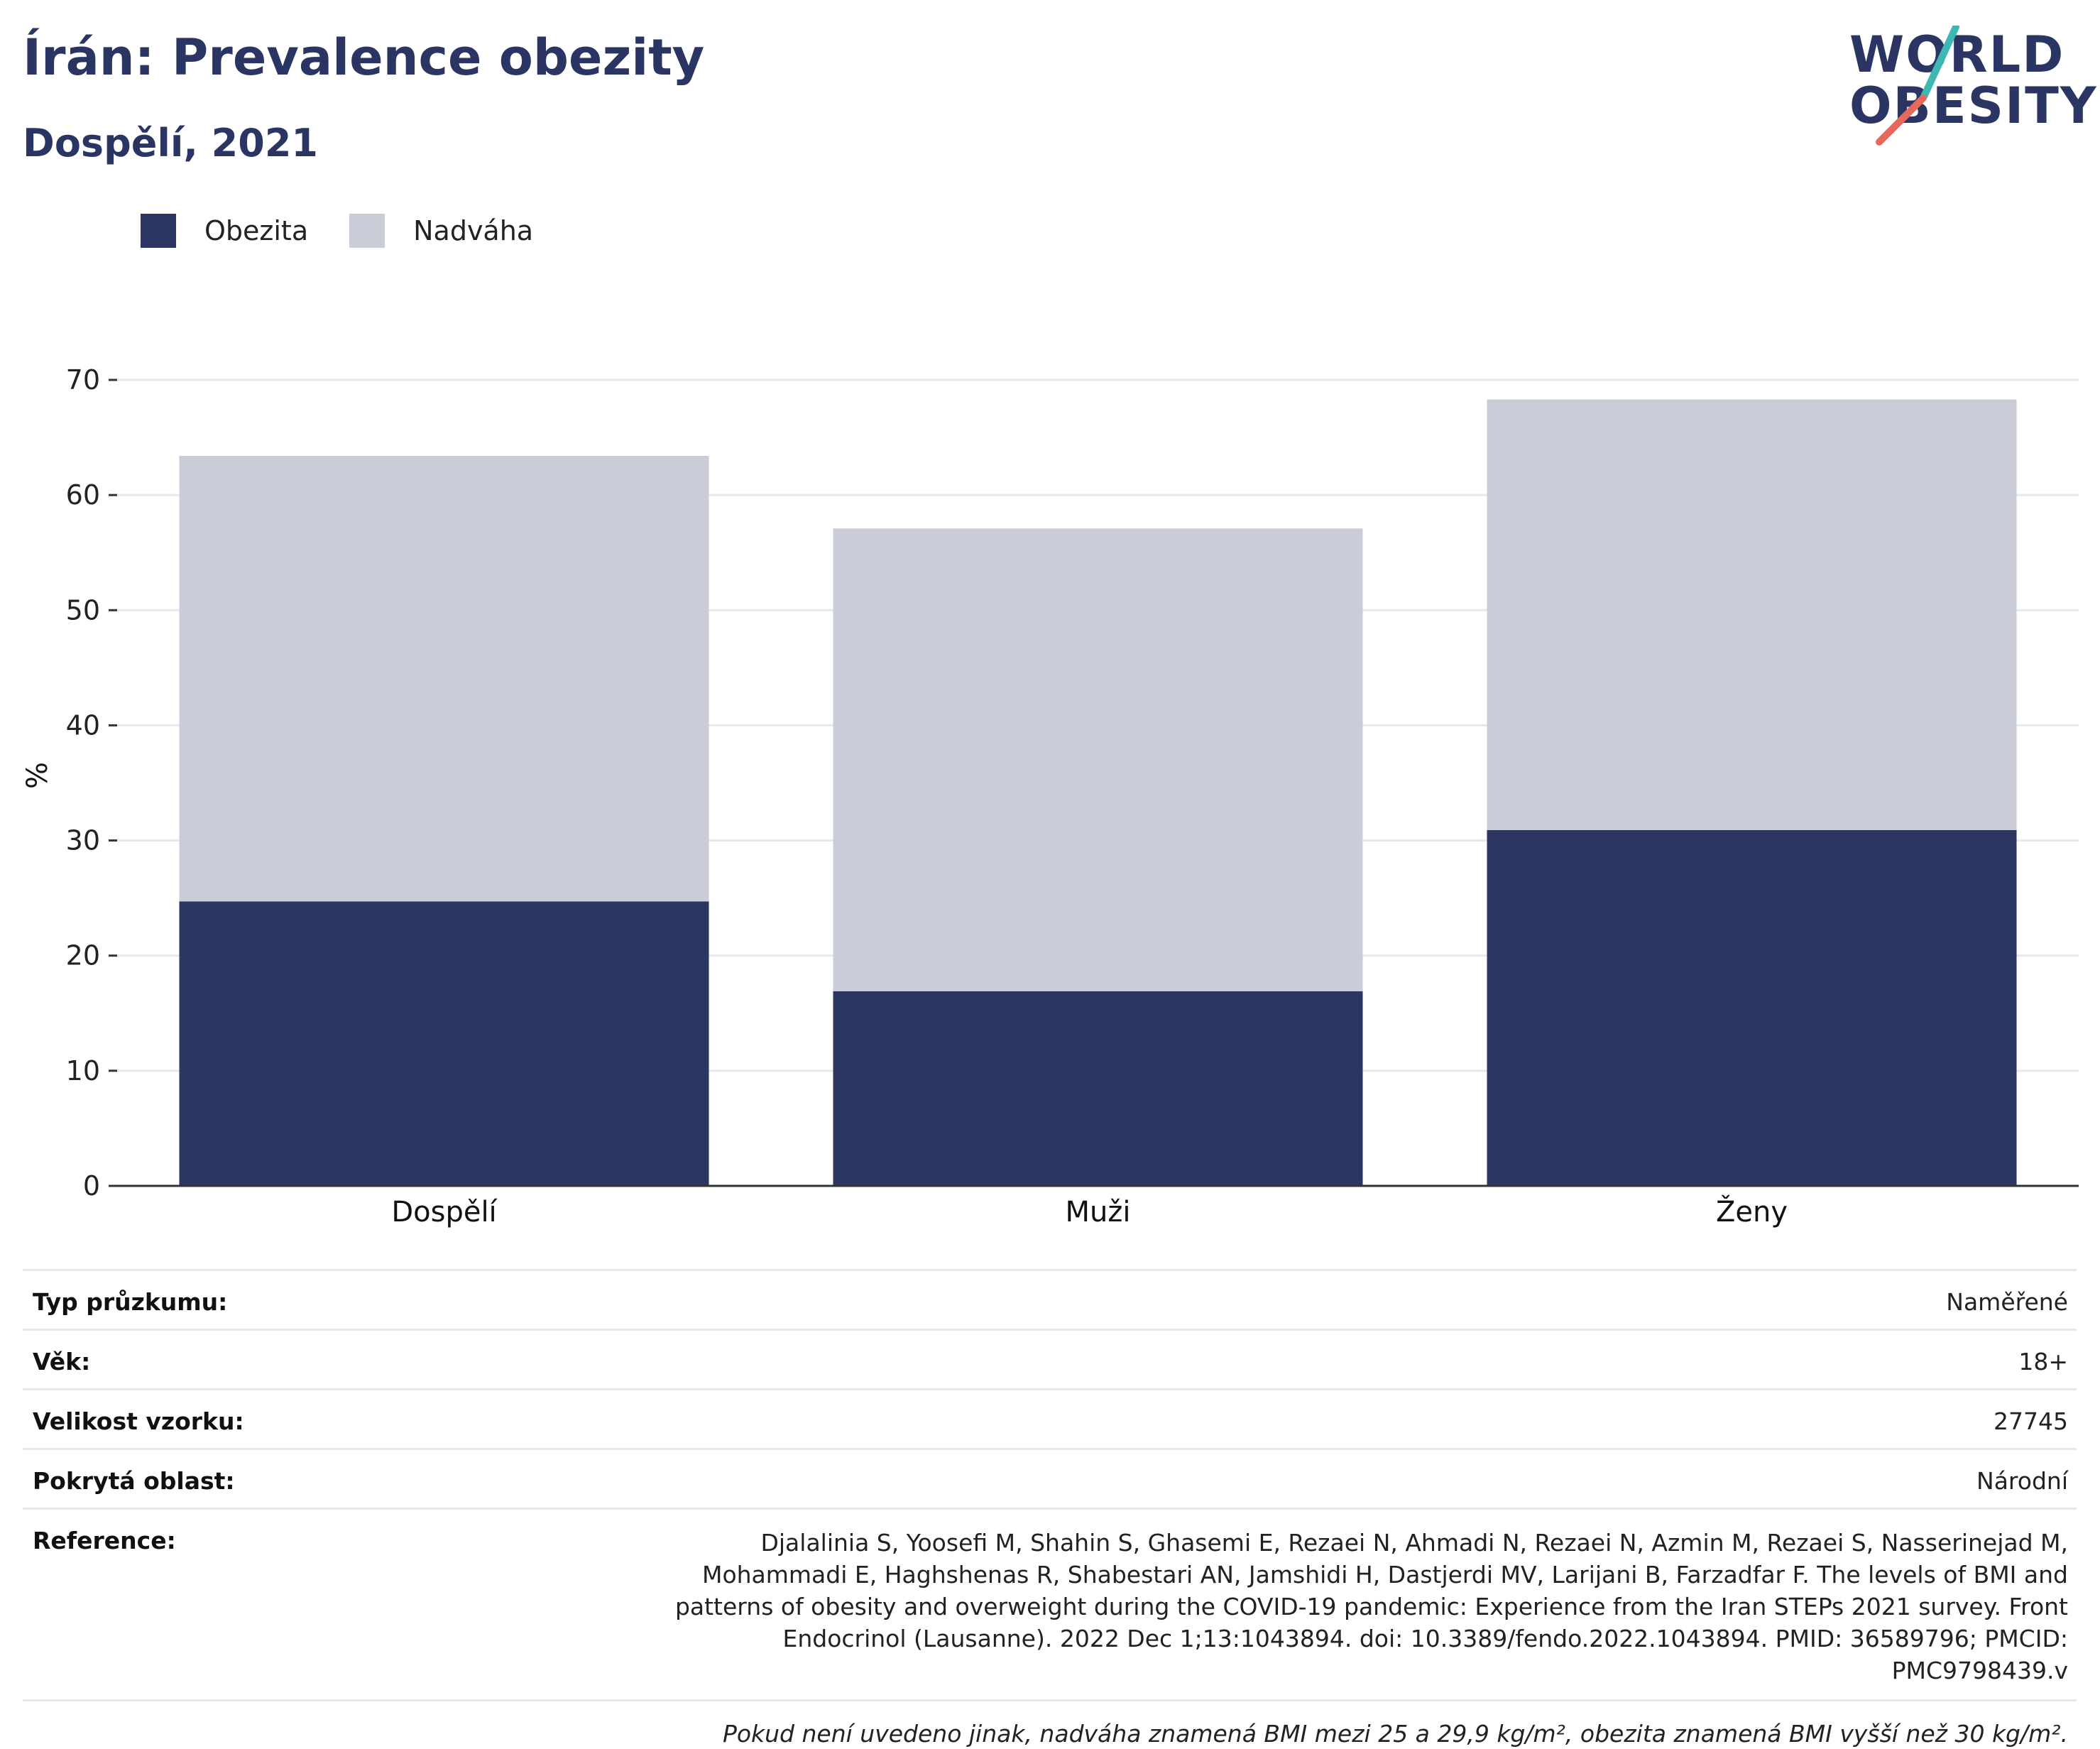 This screenshot has height=1749, width=2100. I want to click on y-tick-label: 40, so click(83, 725).